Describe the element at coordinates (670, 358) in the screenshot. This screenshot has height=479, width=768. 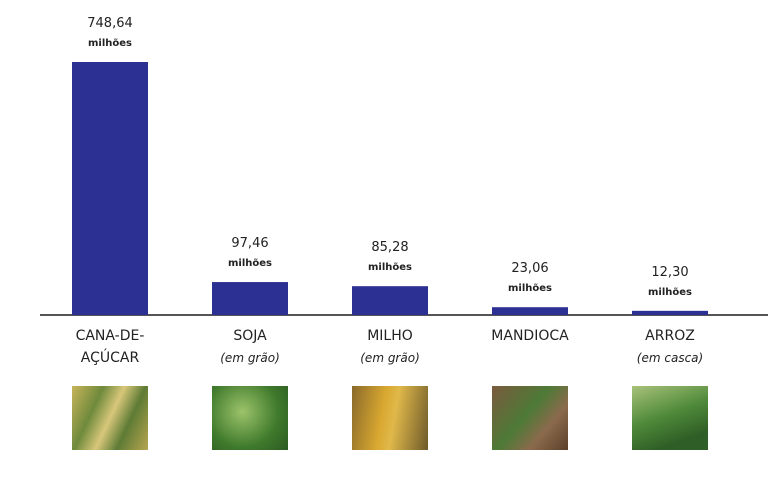
I see `category-note: (em casca)` at that location.